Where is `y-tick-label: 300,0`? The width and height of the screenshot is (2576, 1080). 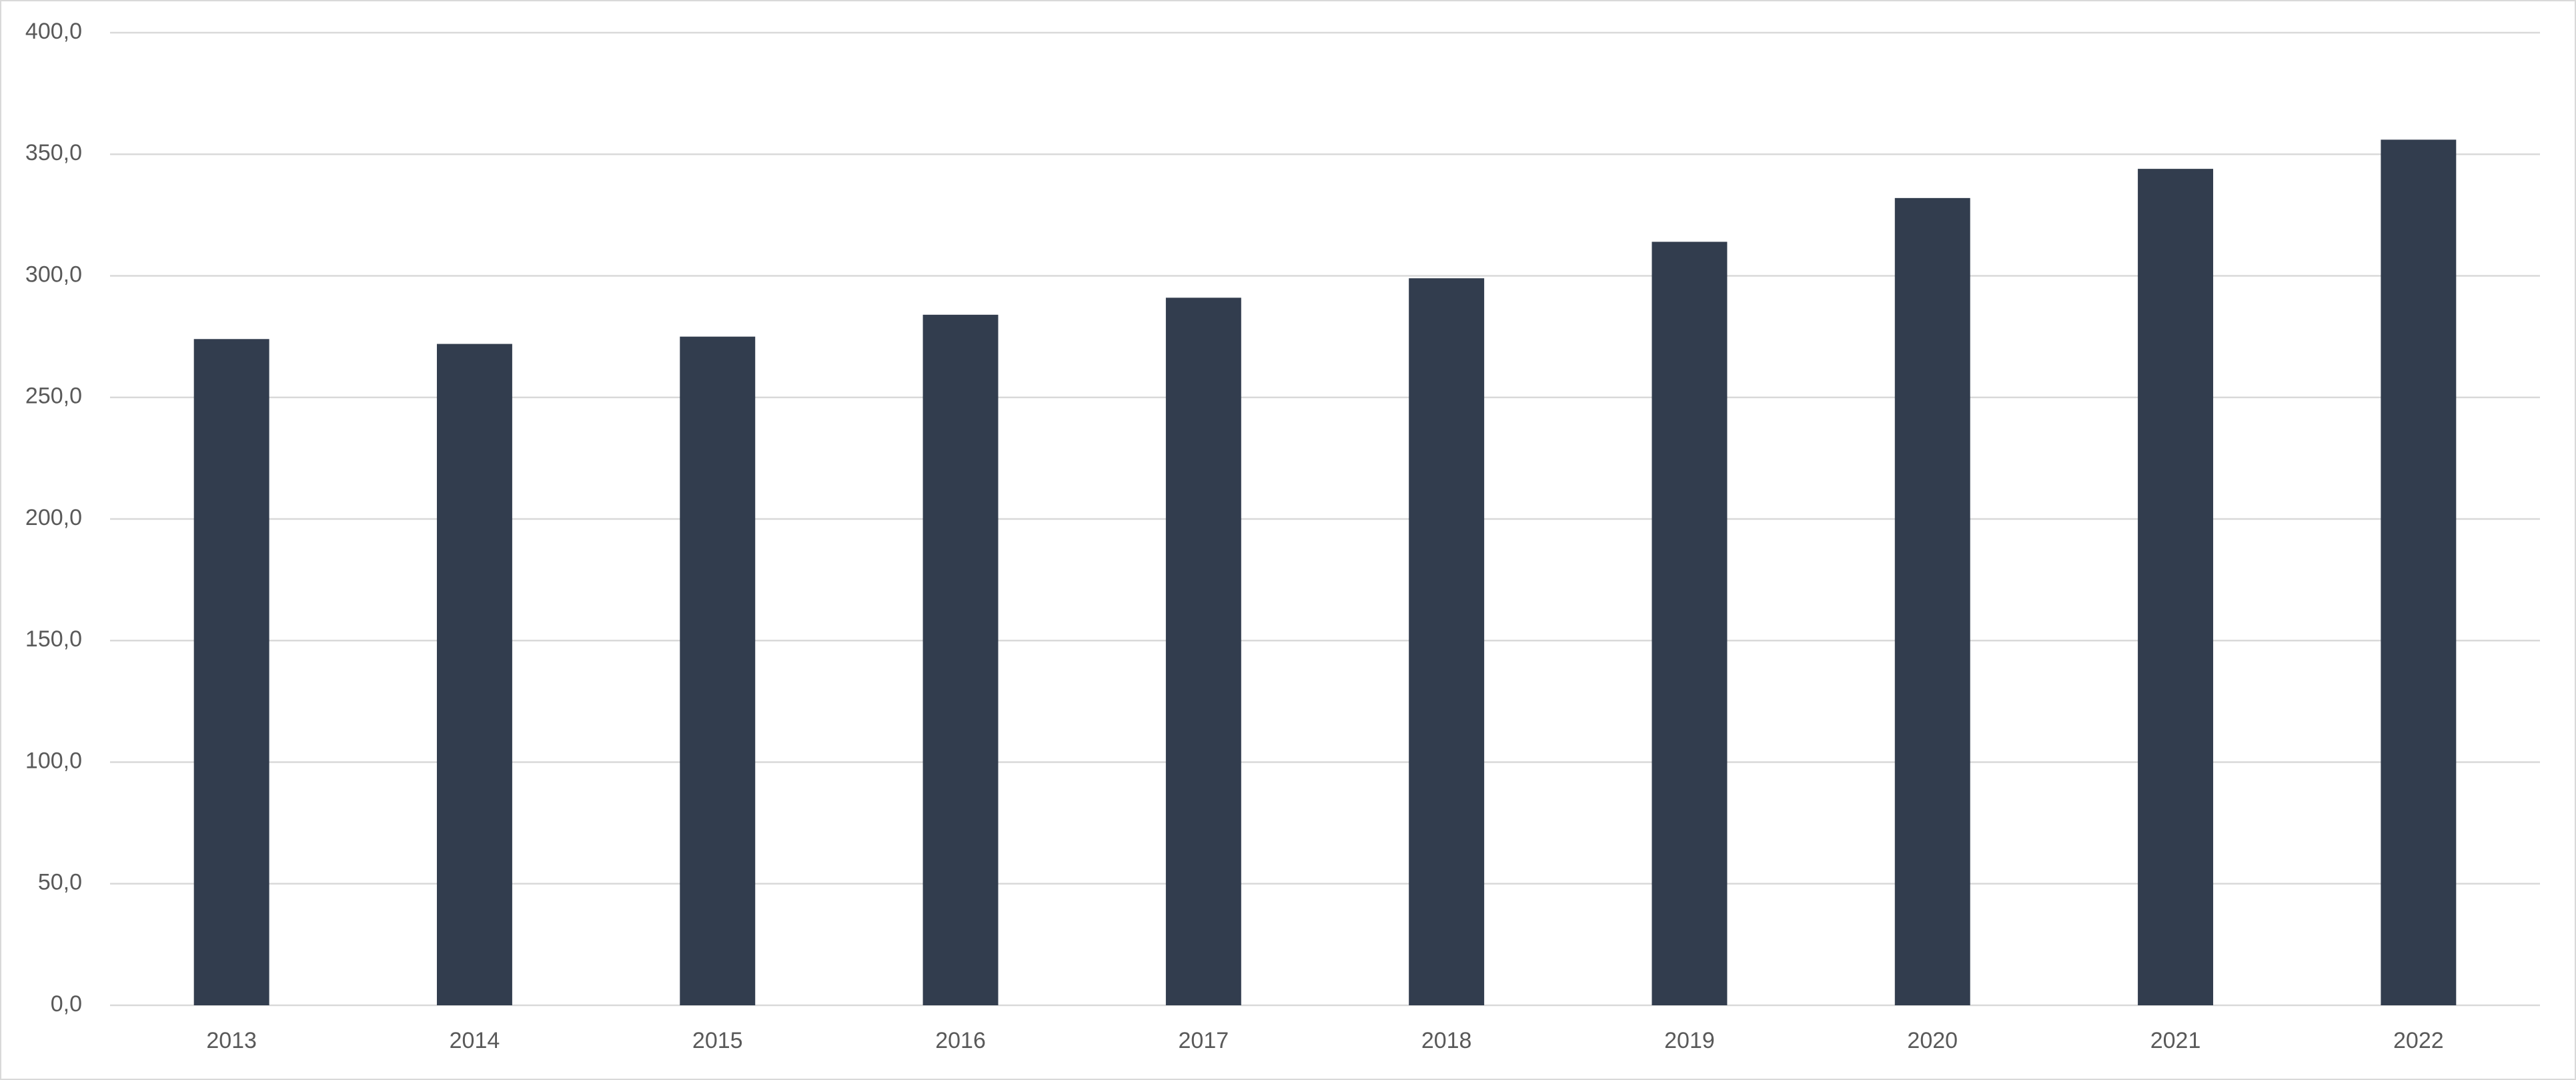
y-tick-label: 300,0 is located at coordinates (54, 274).